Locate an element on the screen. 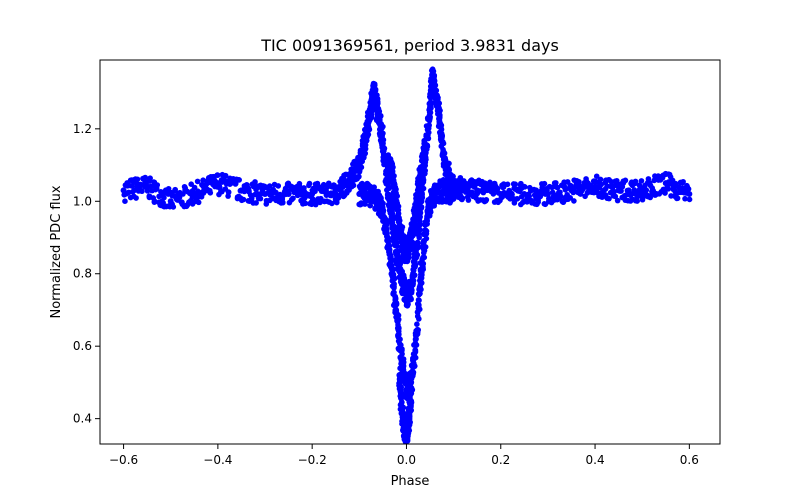 The height and width of the screenshot is (500, 800). y-axis-label: Normalized PDC flux is located at coordinates (56, 251).